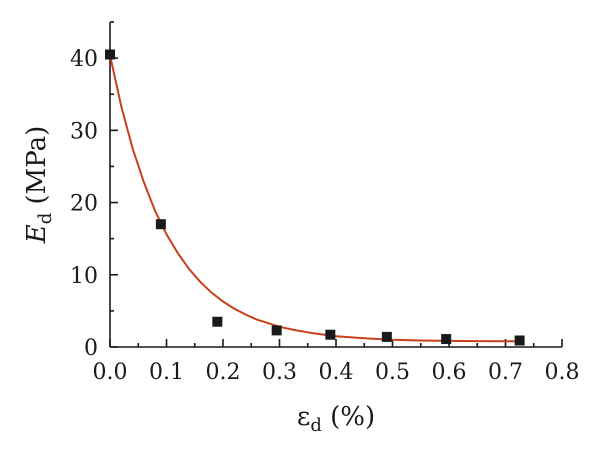 This screenshot has height=454, width=600. Describe the element at coordinates (336, 372) in the screenshot. I see `x-tick-label: 0.4` at that location.